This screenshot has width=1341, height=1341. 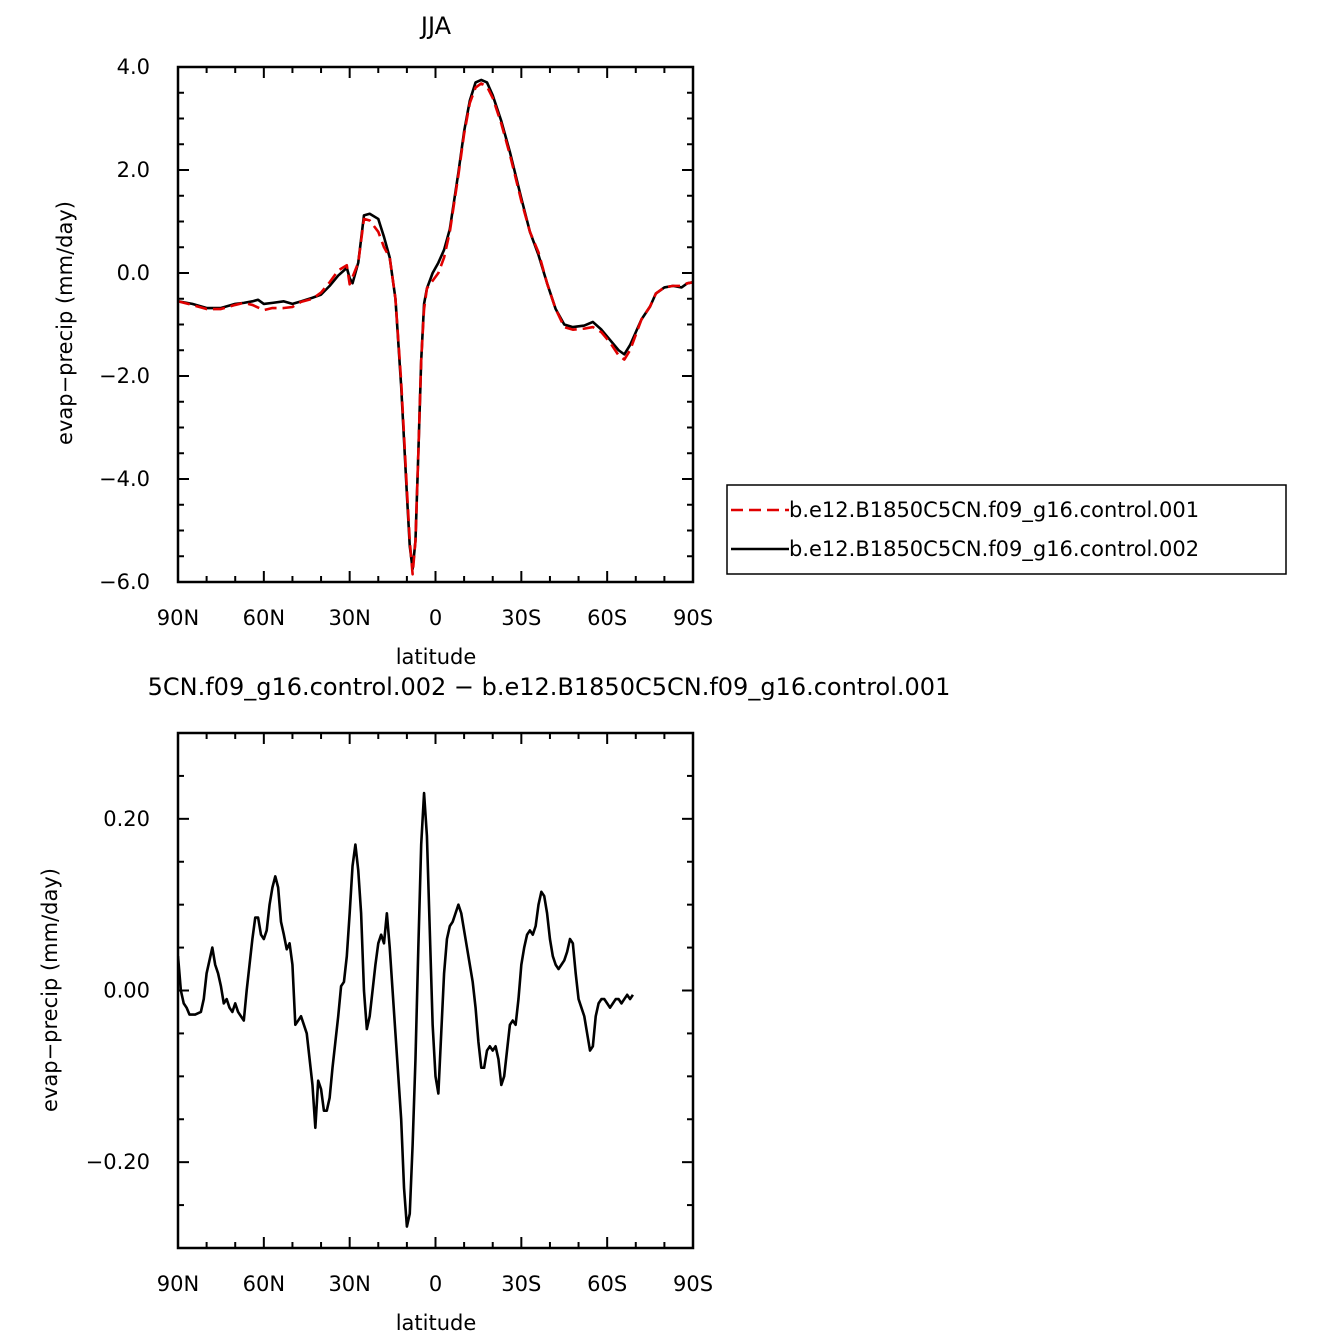 I want to click on top-chart-title: JJA, so click(x=435, y=26).